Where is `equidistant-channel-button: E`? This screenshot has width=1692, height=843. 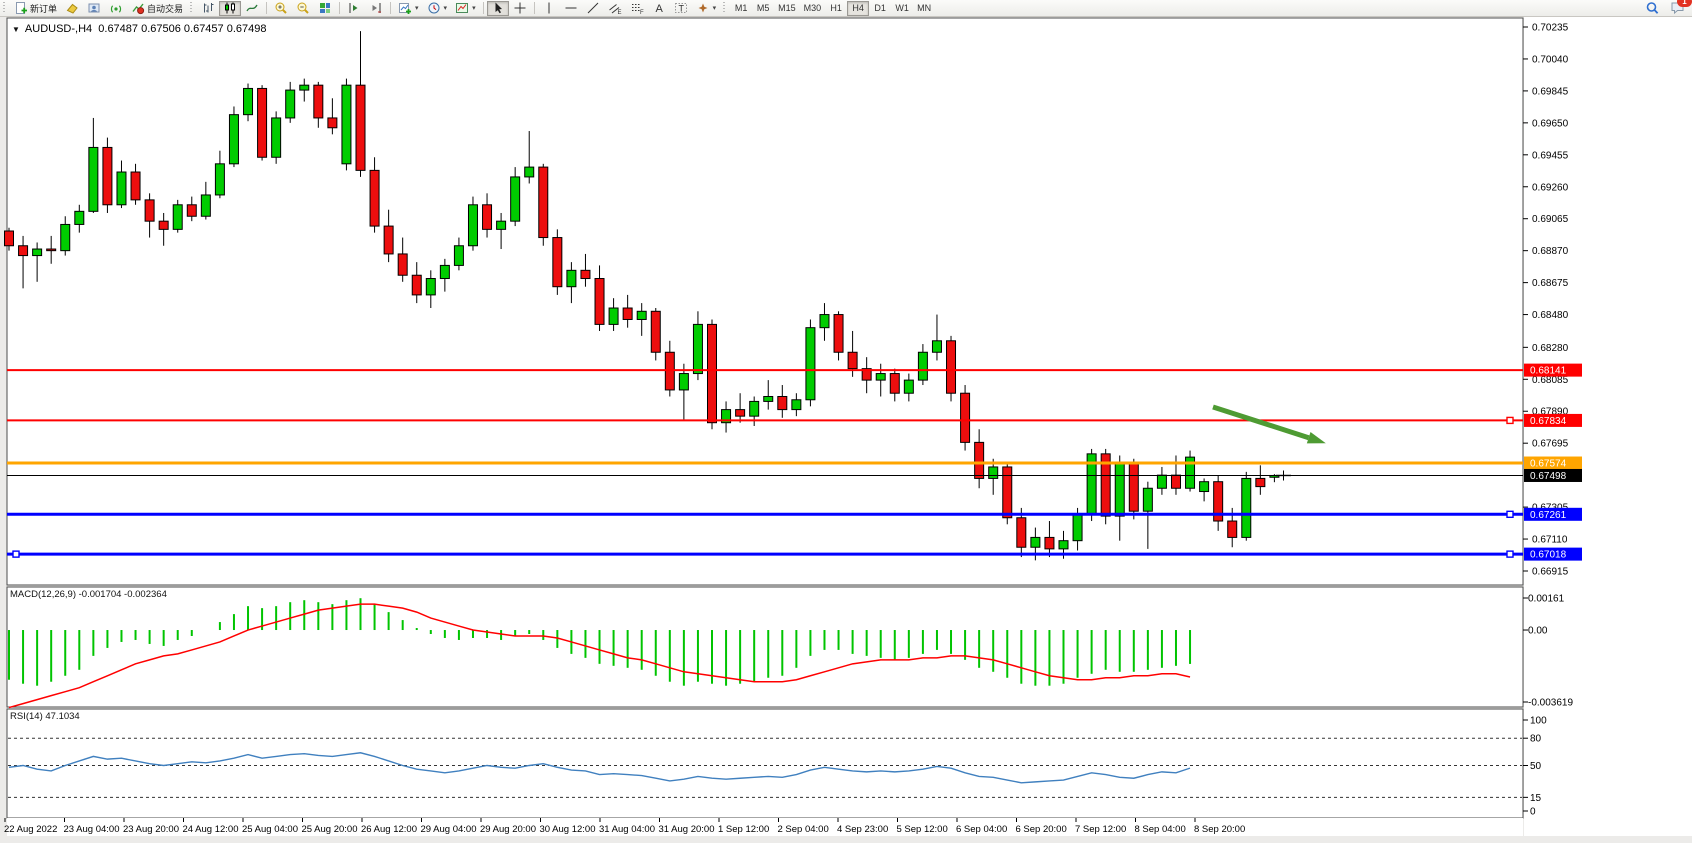
equidistant-channel-button: E is located at coordinates (615, 8).